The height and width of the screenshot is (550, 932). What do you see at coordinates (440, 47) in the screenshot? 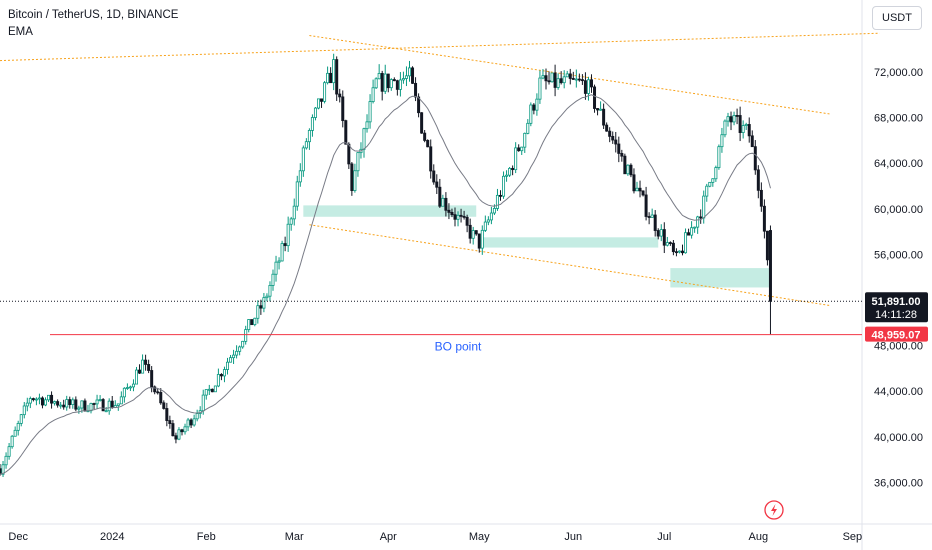
I see `trendline` at bounding box center [440, 47].